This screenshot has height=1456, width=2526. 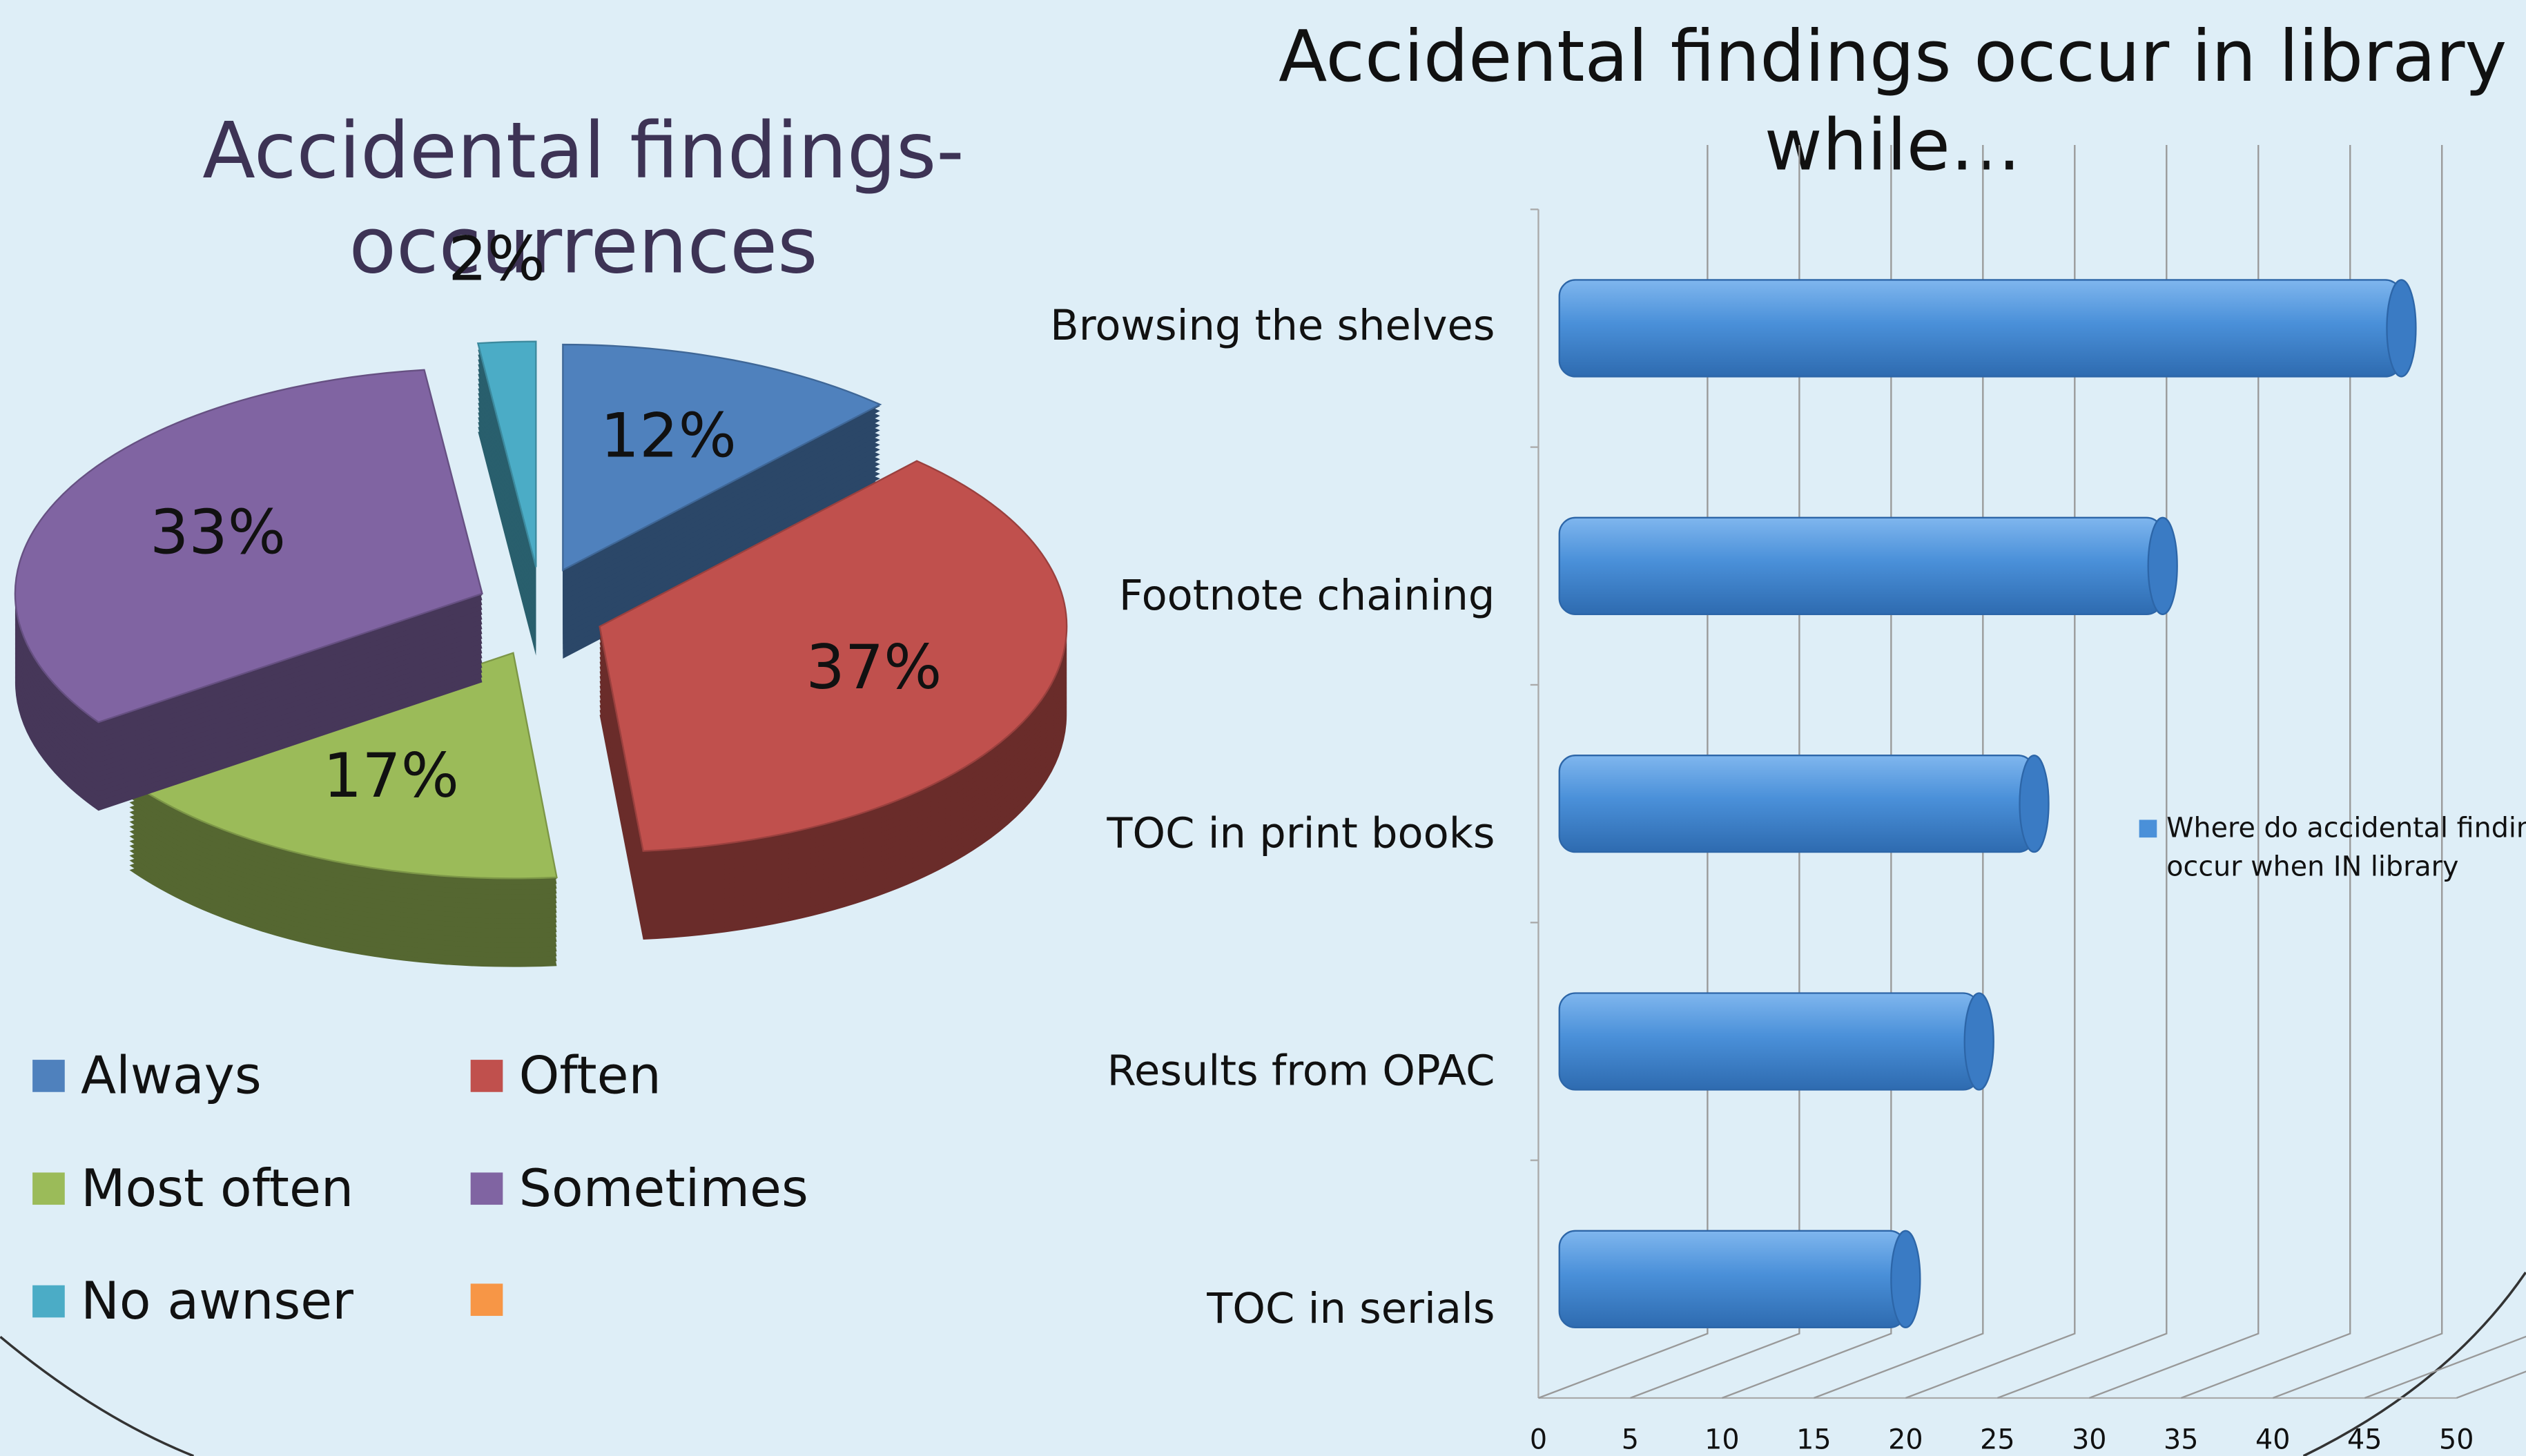 I want to click on x-tick-label: 0, so click(x=1538, y=1440).